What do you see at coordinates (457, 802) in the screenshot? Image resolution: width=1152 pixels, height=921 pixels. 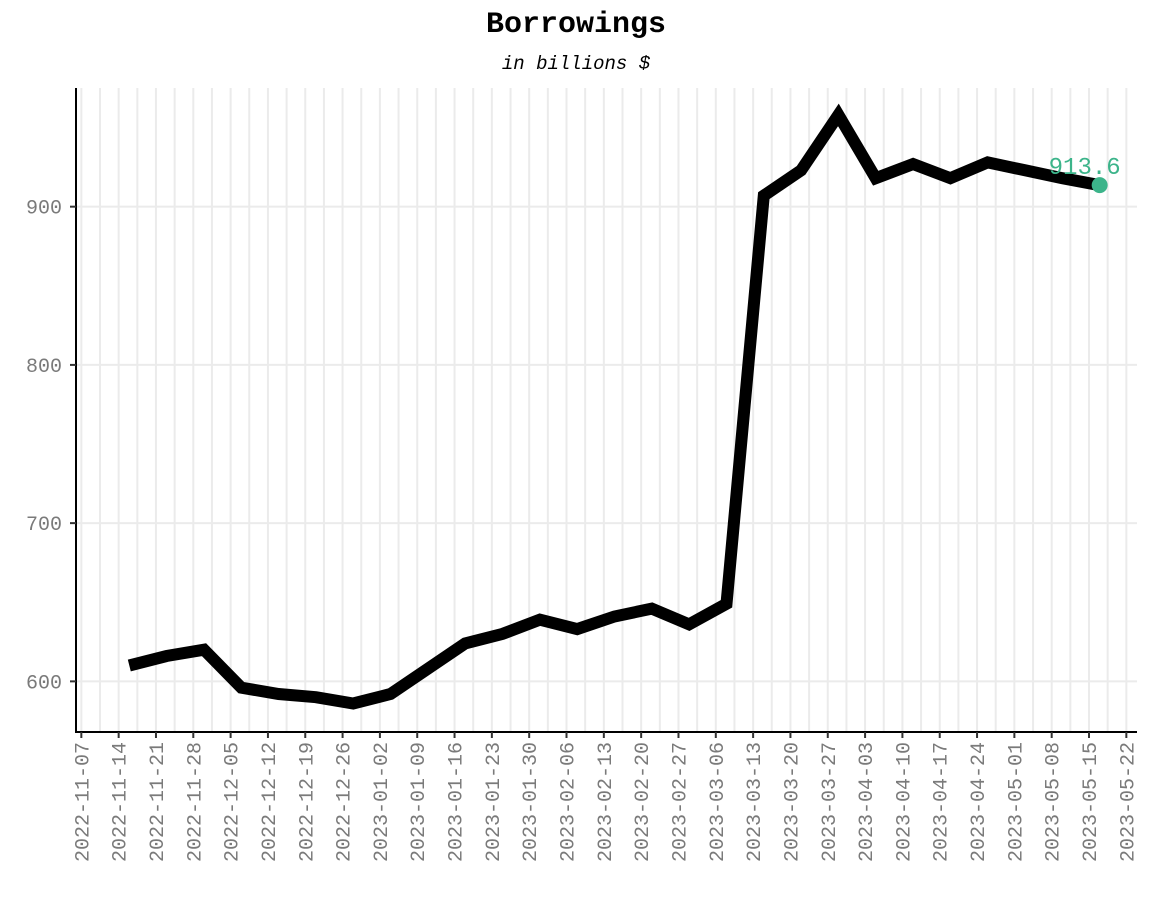 I see `x-tick-label: 2023-01-16` at bounding box center [457, 802].